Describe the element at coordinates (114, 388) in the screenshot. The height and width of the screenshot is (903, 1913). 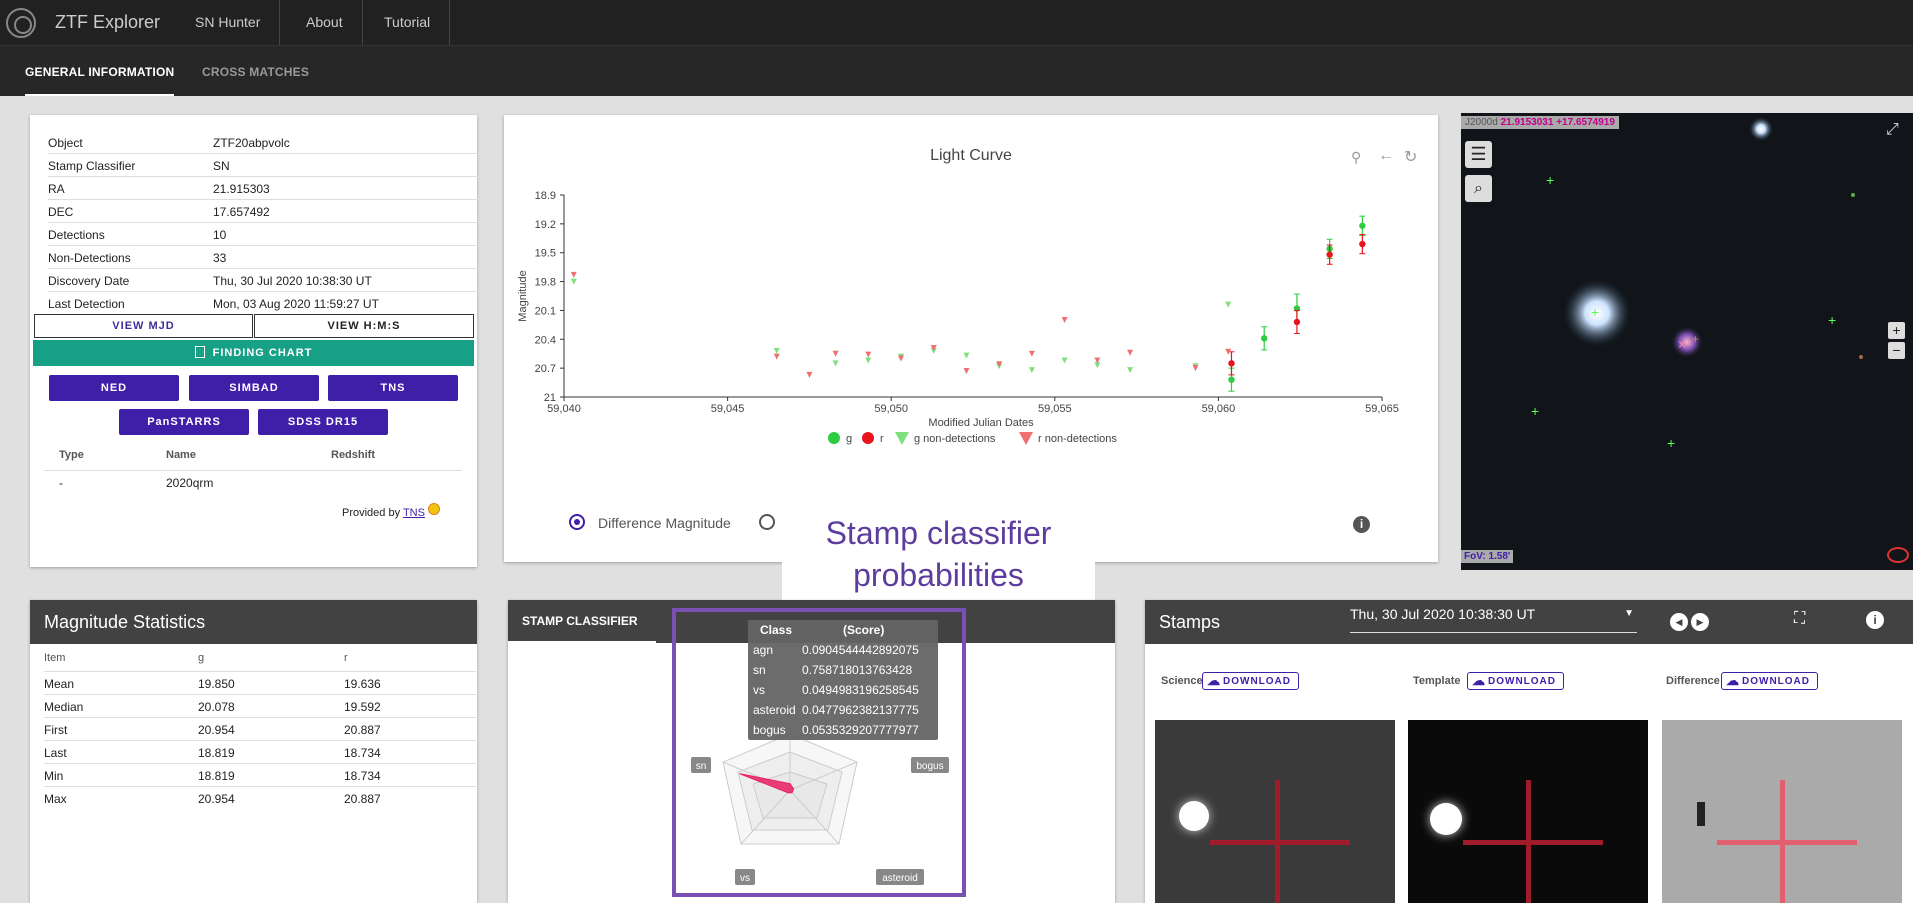
I see `ned-button: NED` at that location.